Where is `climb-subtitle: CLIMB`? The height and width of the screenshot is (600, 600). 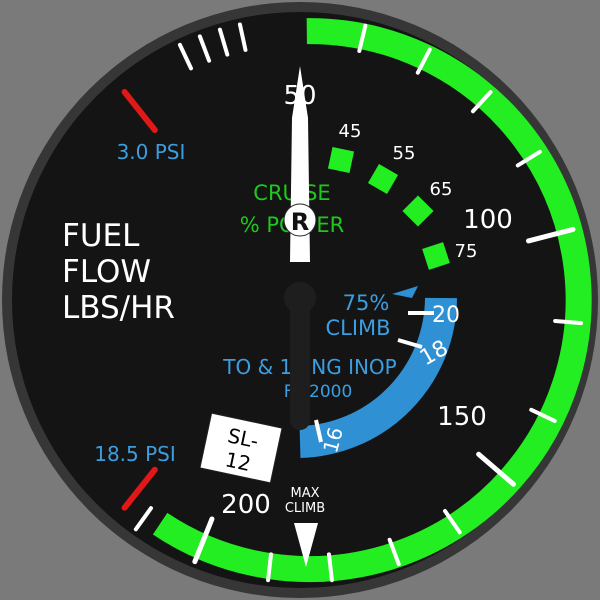
climb-subtitle: CLIMB is located at coordinates (357, 328).